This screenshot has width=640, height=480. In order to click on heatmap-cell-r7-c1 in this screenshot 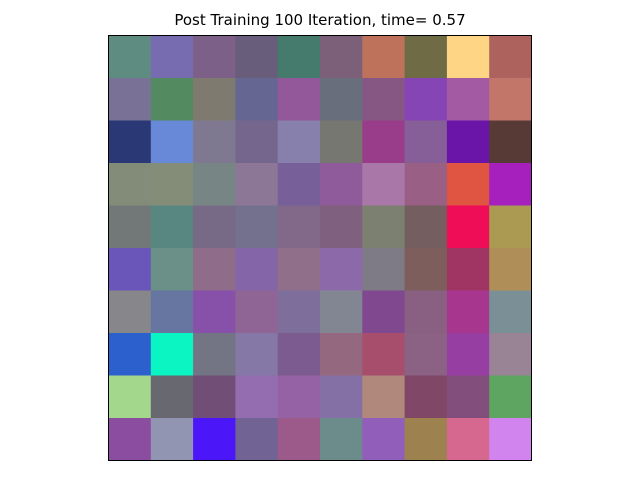, I will do `click(172, 354)`.